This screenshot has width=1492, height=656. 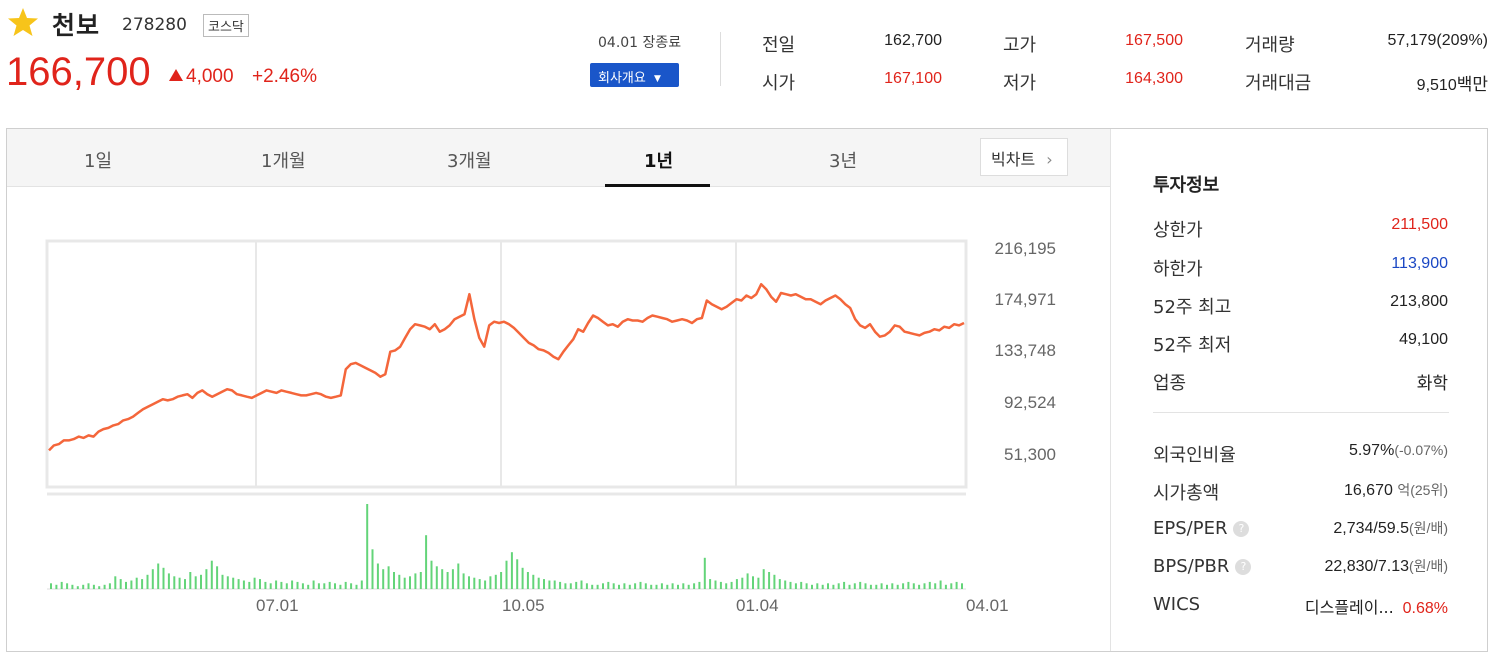 What do you see at coordinates (1025, 350) in the screenshot?
I see `y-tick-label: 133,748` at bounding box center [1025, 350].